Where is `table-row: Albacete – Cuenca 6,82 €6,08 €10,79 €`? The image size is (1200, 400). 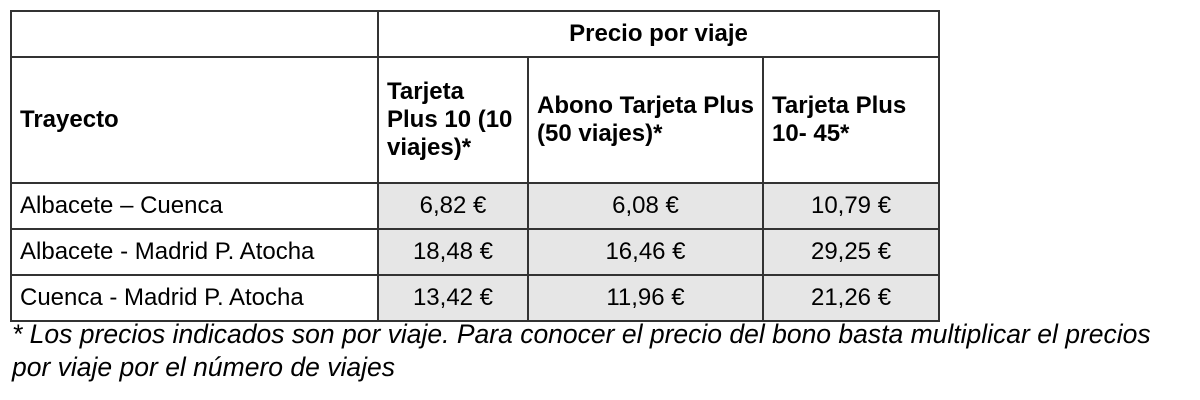
table-row: Albacete – Cuenca 6,82 €6,08 €10,79 € is located at coordinates (475, 206).